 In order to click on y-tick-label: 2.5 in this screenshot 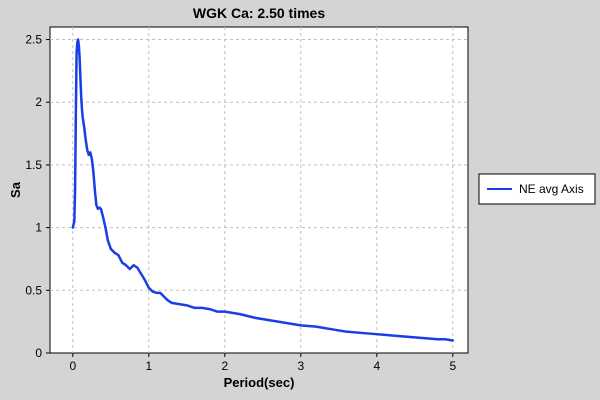, I will do `click(33, 40)`.